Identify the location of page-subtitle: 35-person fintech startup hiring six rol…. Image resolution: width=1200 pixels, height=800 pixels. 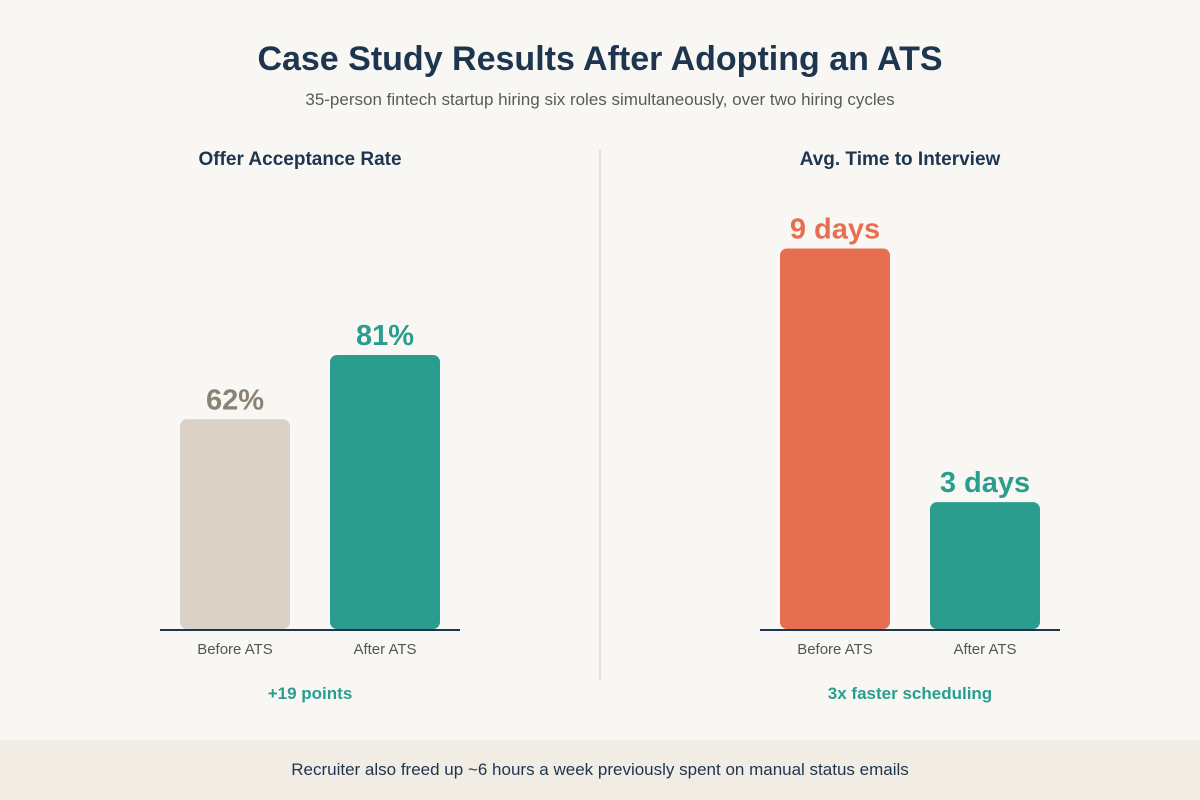
(600, 99).